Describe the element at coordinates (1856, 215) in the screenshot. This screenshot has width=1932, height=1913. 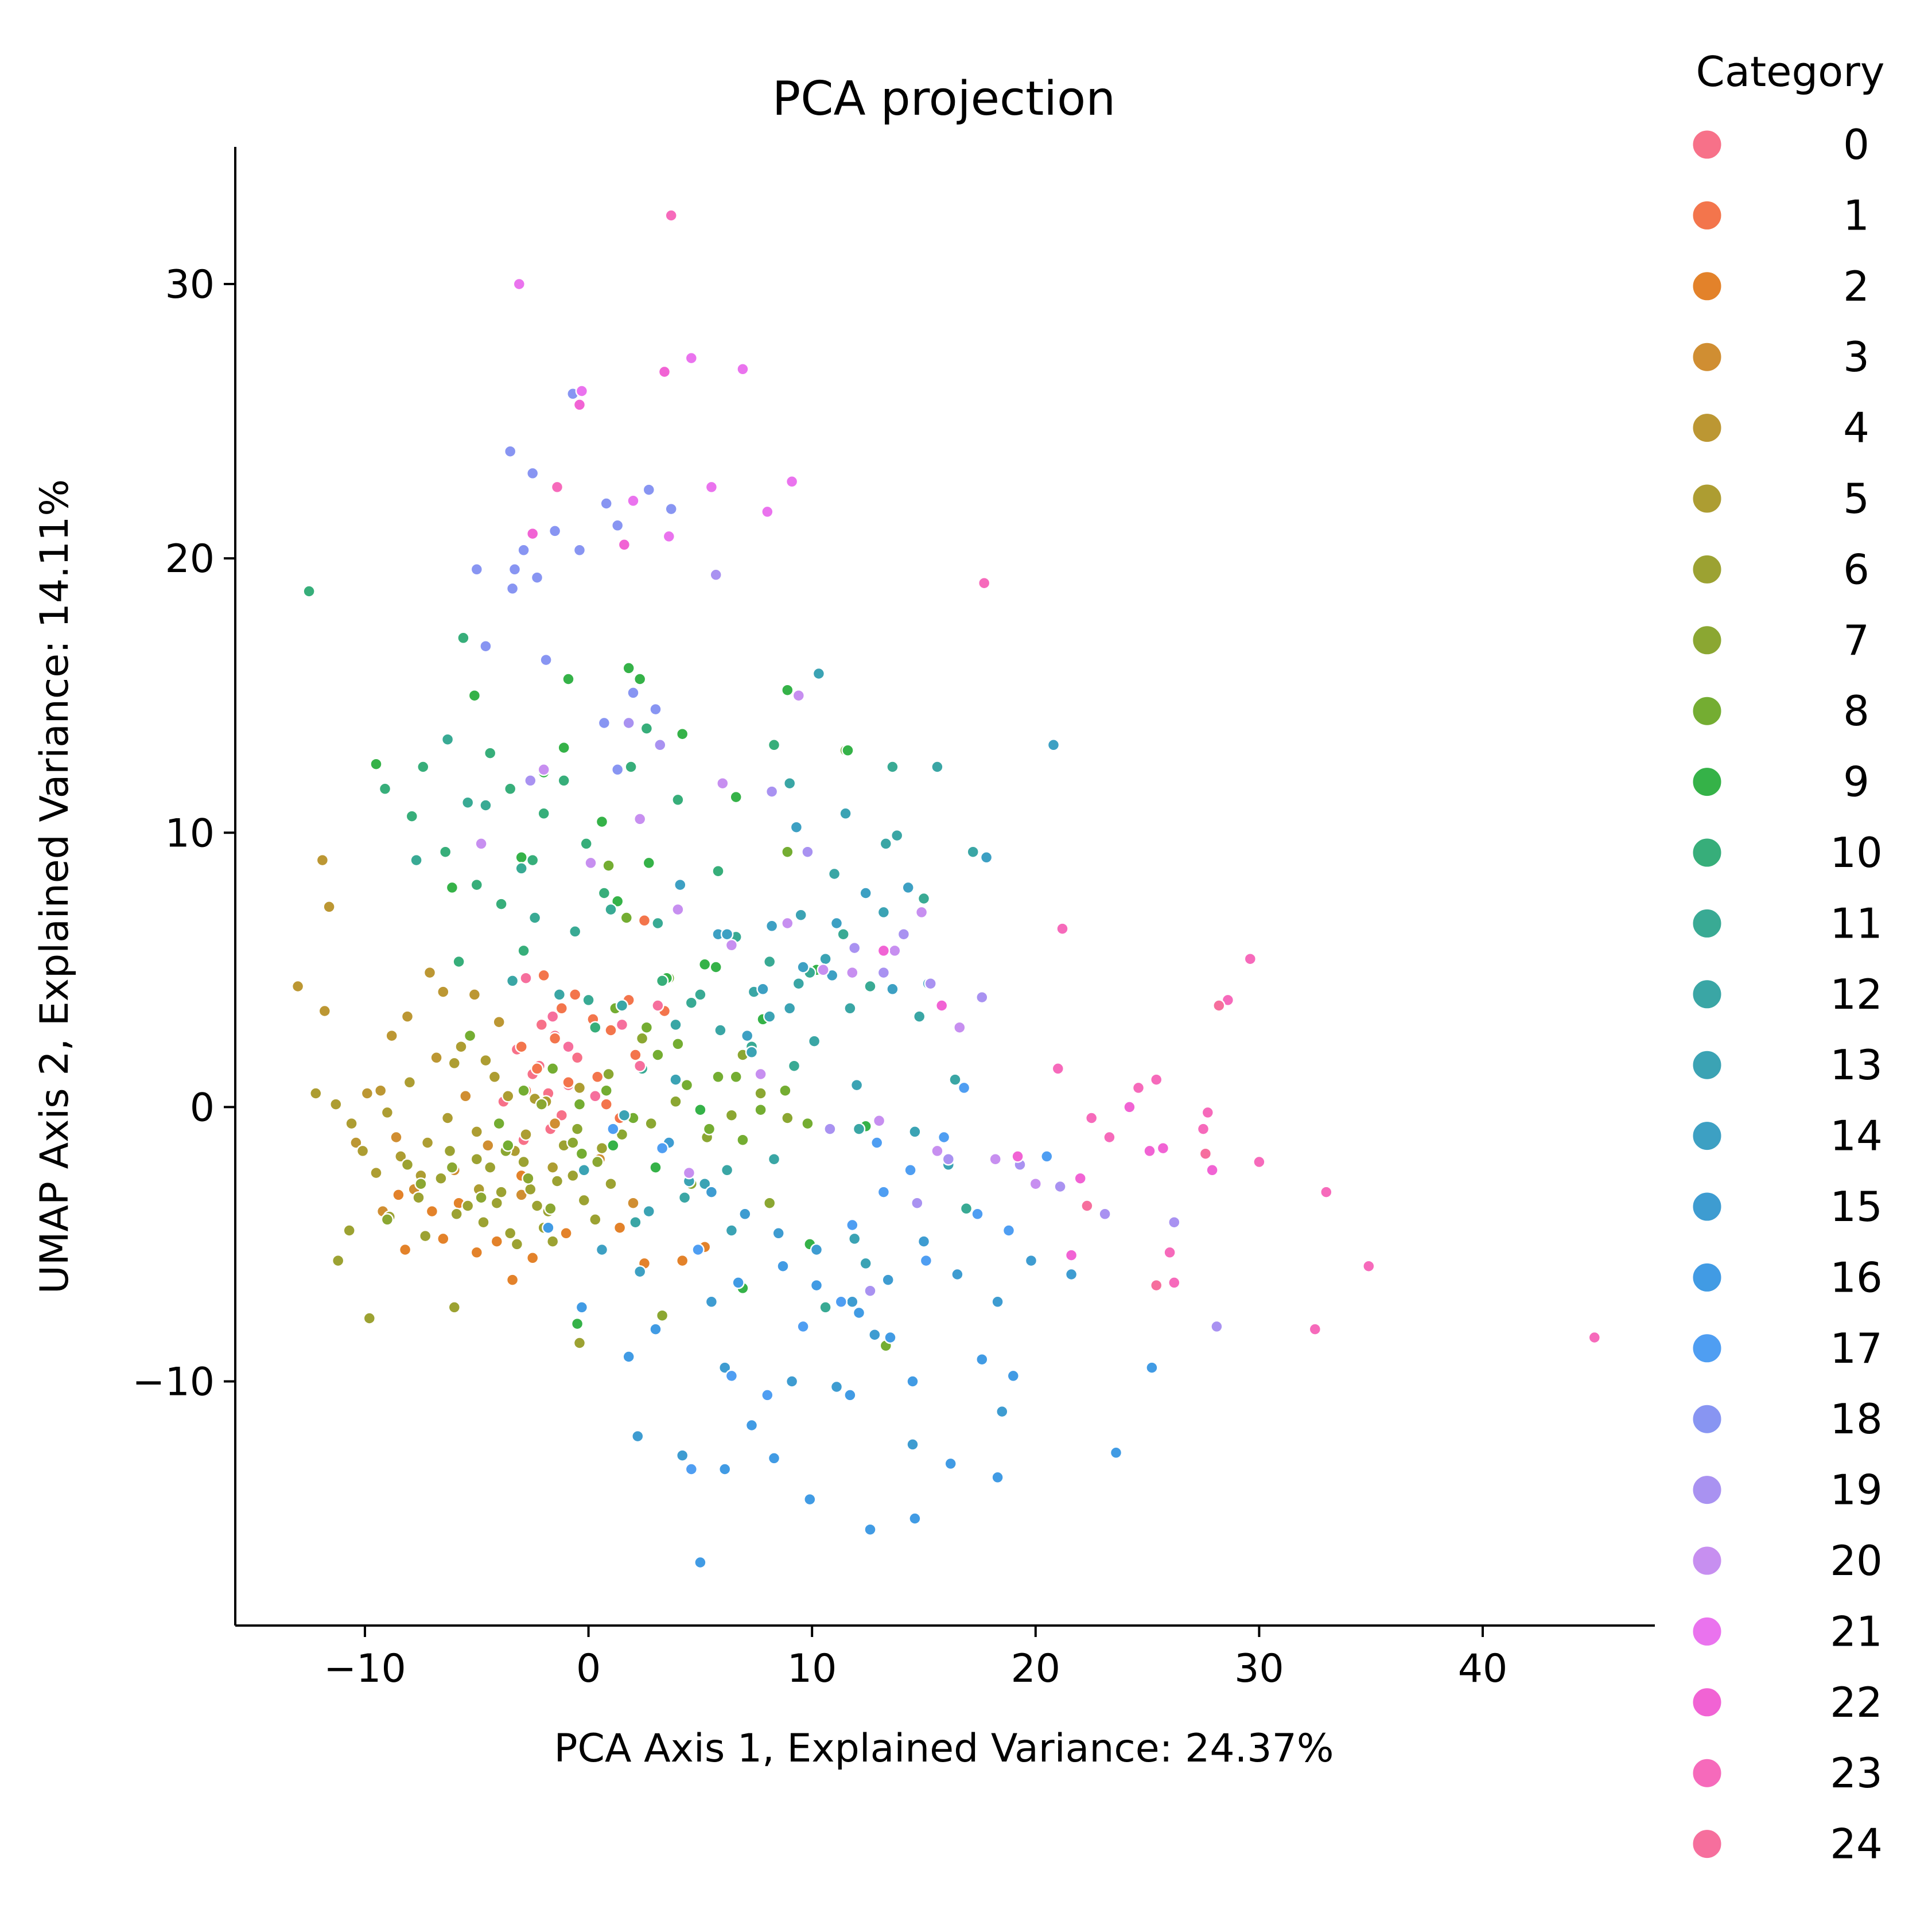
I see `legend-label-1: 1` at that location.